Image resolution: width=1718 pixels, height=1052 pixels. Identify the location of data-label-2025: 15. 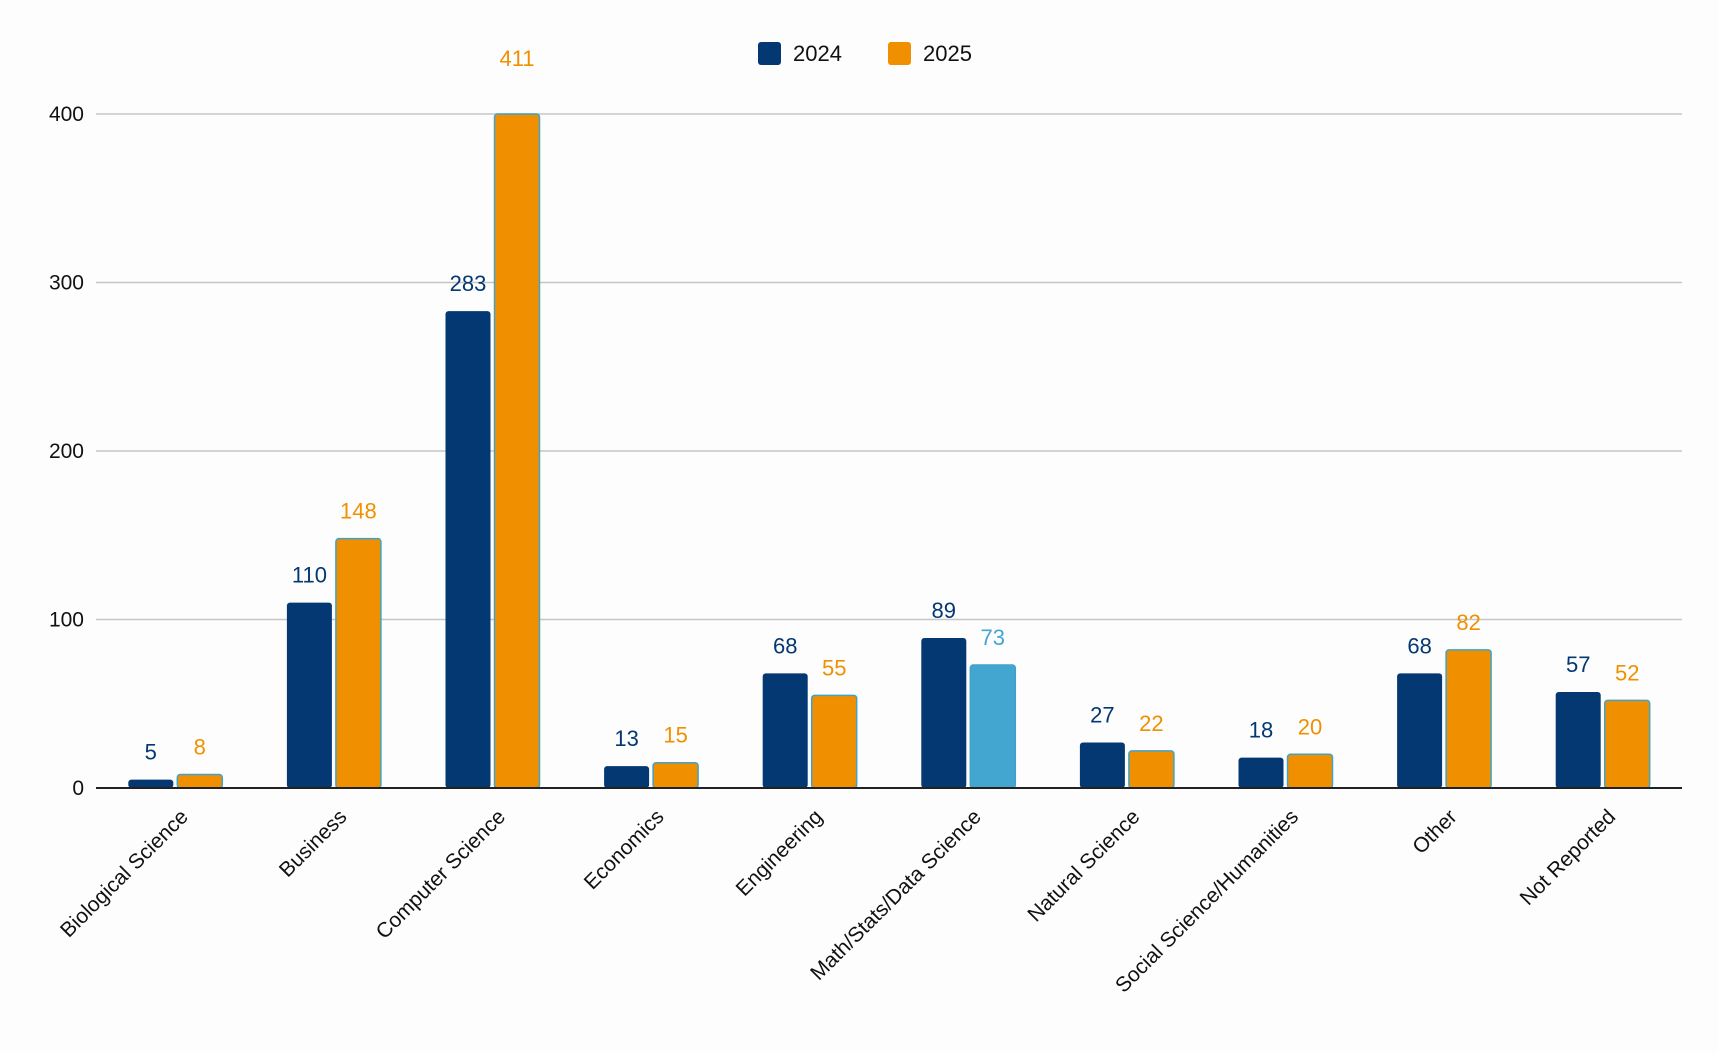
(675, 735).